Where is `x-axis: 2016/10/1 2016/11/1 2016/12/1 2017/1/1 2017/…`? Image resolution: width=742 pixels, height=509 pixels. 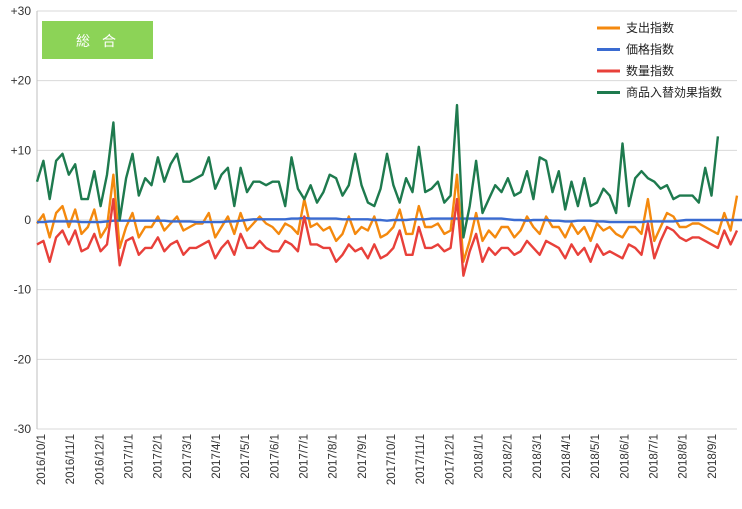 x-axis: 2016/10/1 2016/11/1 2016/12/1 2017/1/1 2017/… is located at coordinates (377, 459).